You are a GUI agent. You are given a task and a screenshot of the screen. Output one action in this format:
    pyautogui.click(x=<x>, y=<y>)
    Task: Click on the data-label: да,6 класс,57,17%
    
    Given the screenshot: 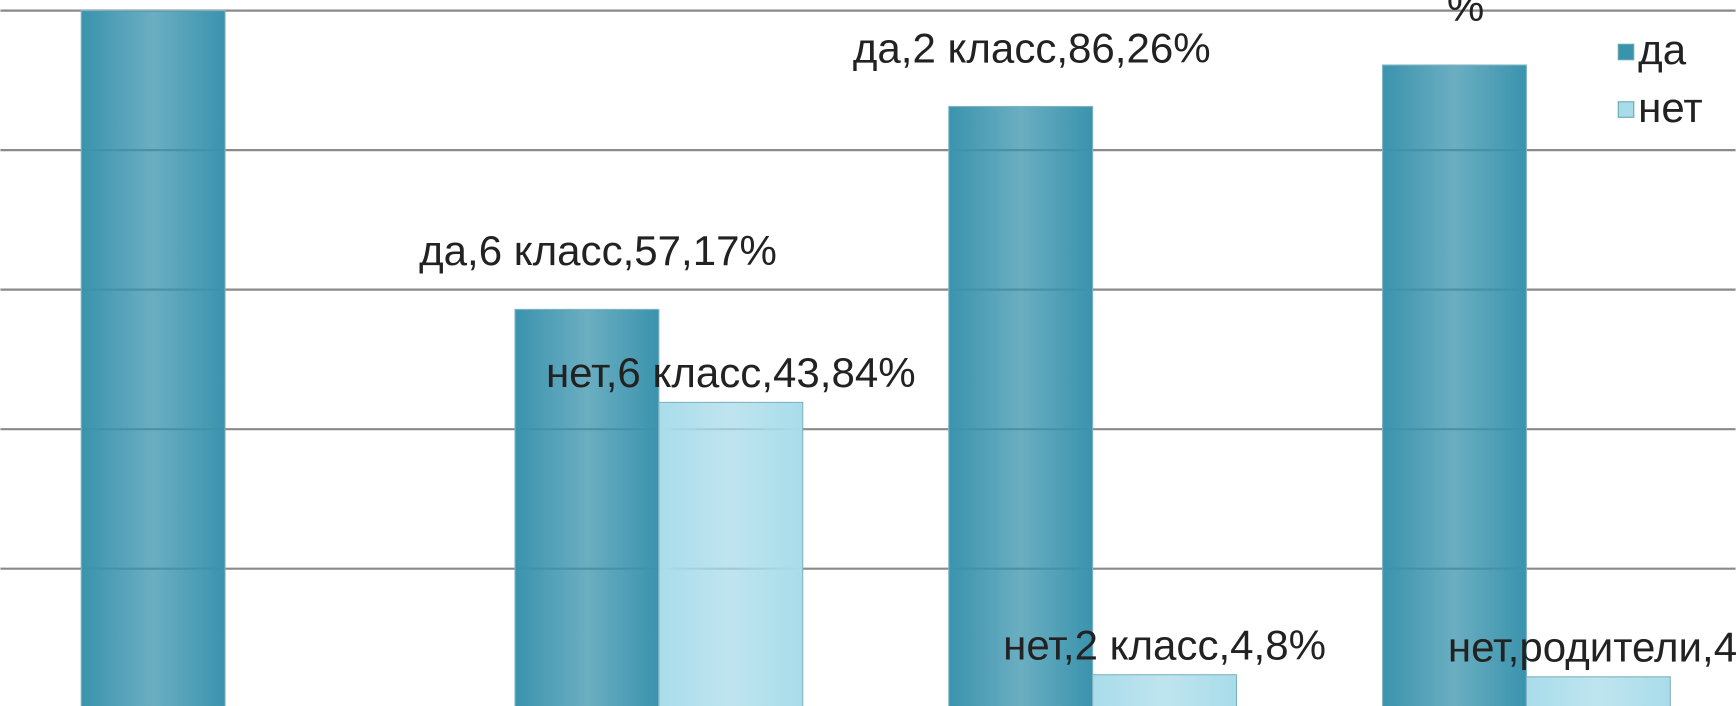 What is the action you would take?
    pyautogui.click(x=598, y=250)
    